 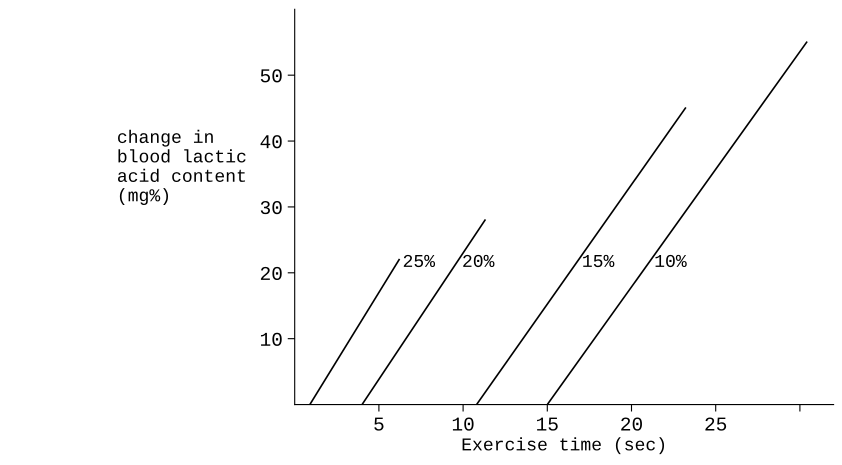 What do you see at coordinates (379, 424) in the screenshot?
I see `x-tick-label: 5` at bounding box center [379, 424].